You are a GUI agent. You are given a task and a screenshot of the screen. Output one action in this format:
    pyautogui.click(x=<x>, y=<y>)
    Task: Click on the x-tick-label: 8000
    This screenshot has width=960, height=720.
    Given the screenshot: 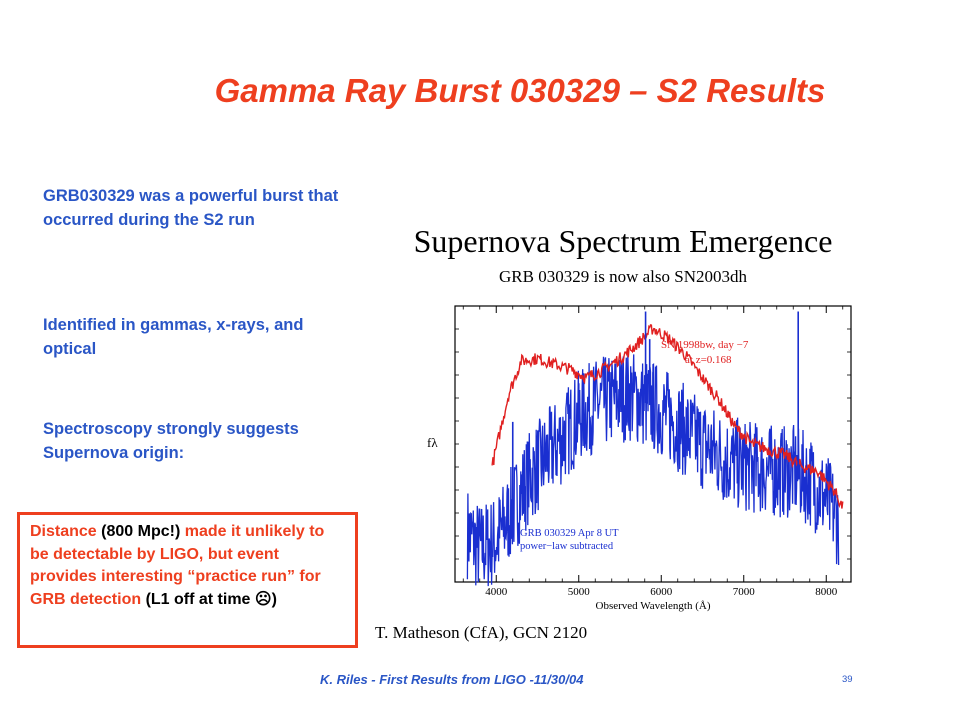 What is the action you would take?
    pyautogui.click(x=826, y=592)
    